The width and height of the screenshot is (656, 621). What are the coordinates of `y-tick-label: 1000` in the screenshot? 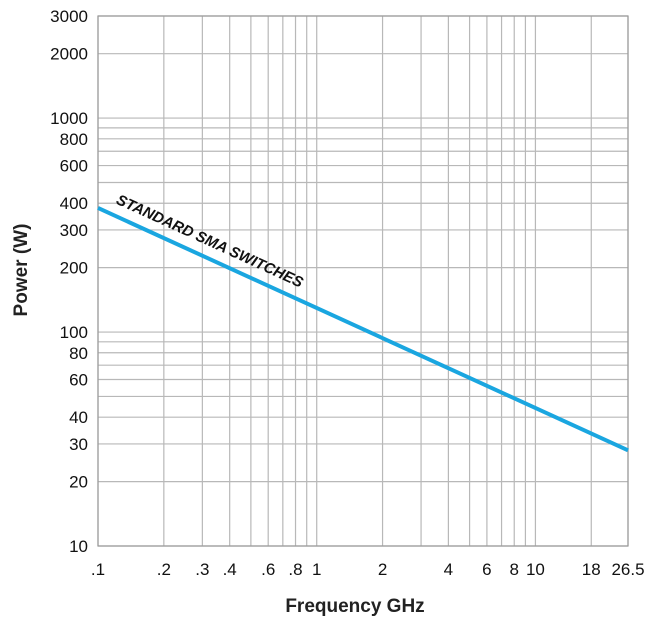 It's located at (69, 118).